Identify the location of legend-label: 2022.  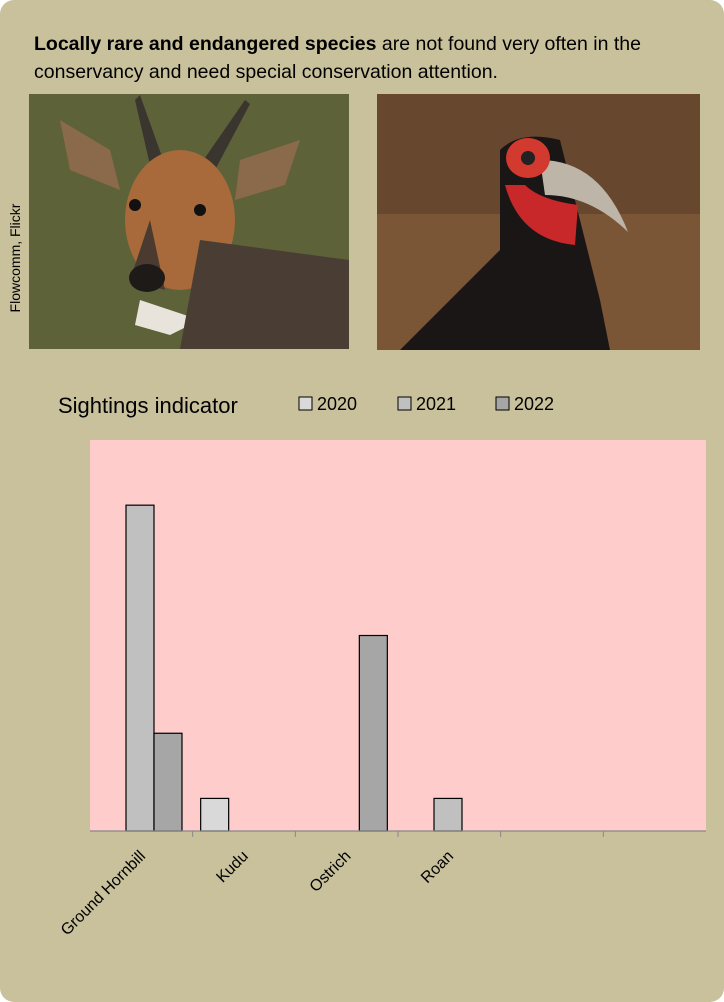
(534, 404).